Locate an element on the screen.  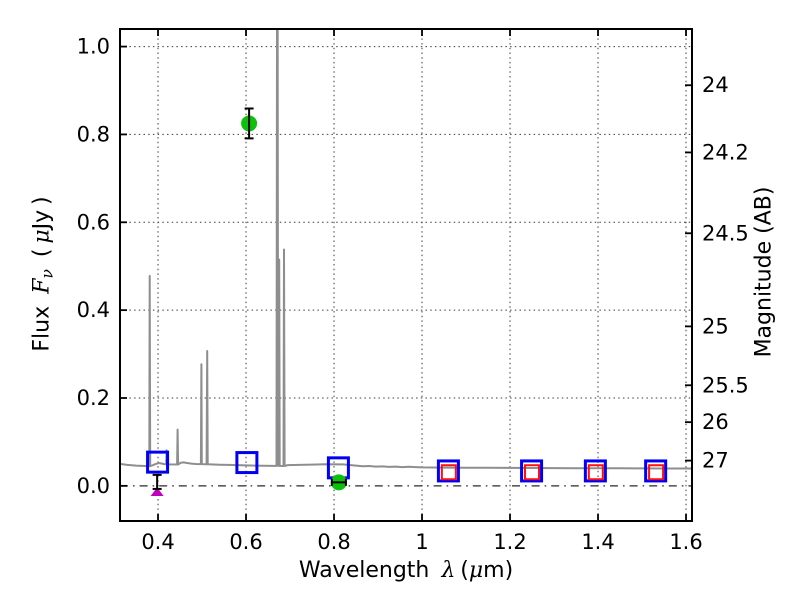
y-tick-label-left: 0.0 is located at coordinates (93, 486).